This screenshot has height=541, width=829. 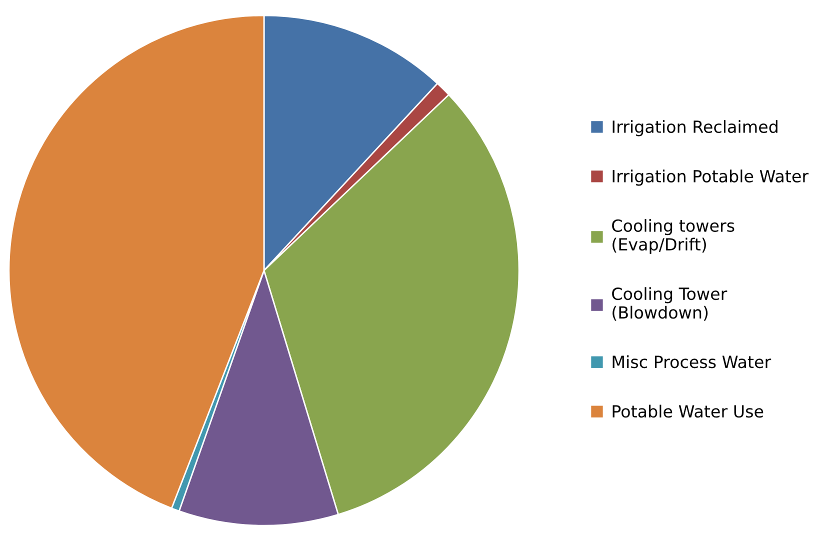 What do you see at coordinates (673, 236) in the screenshot?
I see `legend-label: Cooling towers (Evap/Drift)` at bounding box center [673, 236].